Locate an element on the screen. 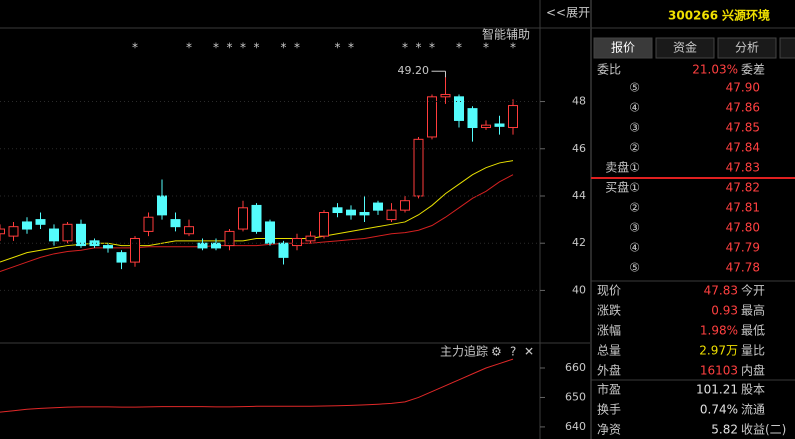  y-tick-label: 42 is located at coordinates (579, 242).